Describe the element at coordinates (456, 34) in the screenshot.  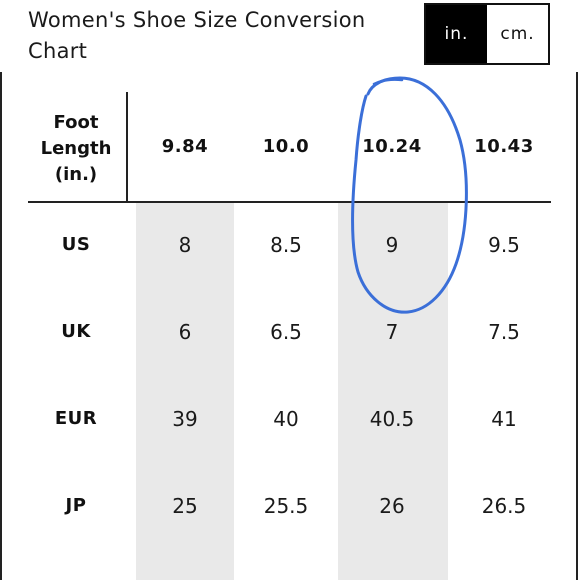
I see `unit-inches-button: in.` at that location.